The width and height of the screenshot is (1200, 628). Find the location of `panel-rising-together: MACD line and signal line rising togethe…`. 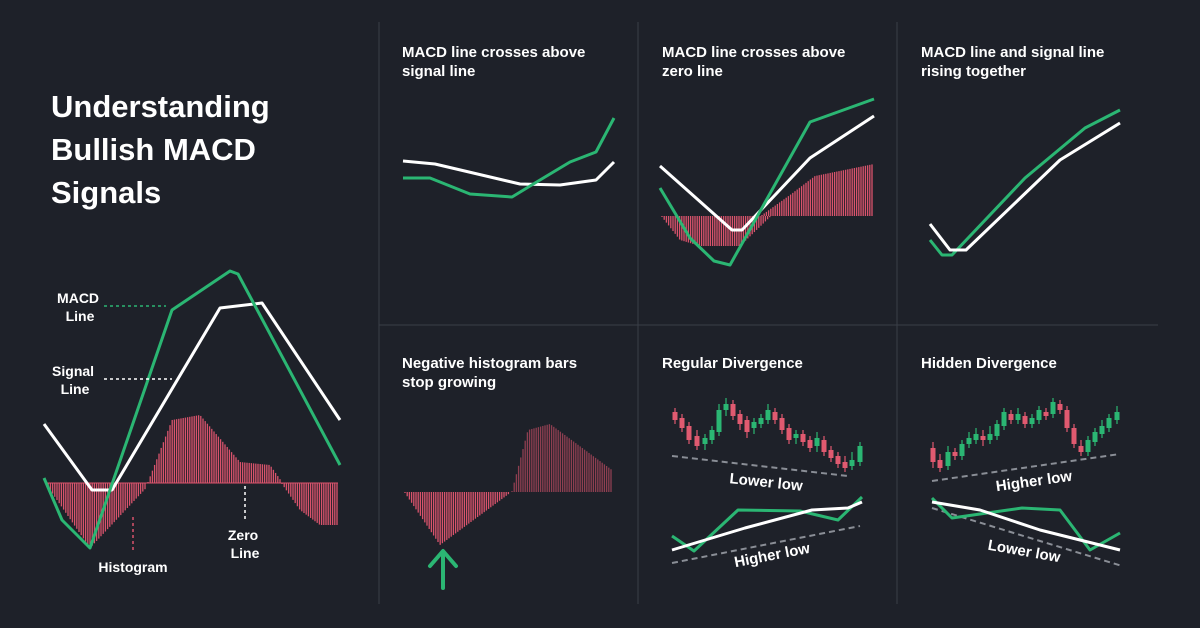

panel-rising-together: MACD line and signal line rising togethe… is located at coordinates (1021, 150).